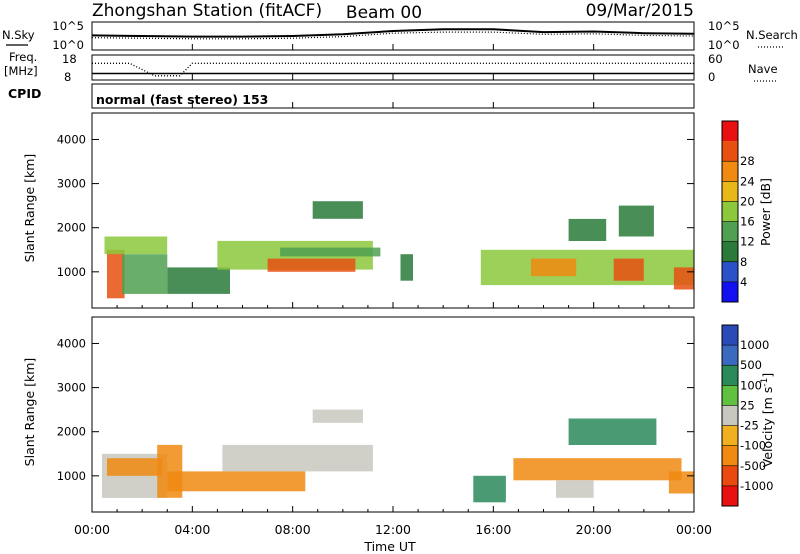 The image size is (800, 554). What do you see at coordinates (753, 466) in the screenshot?
I see `colorbar-tick-label: -500` at bounding box center [753, 466].